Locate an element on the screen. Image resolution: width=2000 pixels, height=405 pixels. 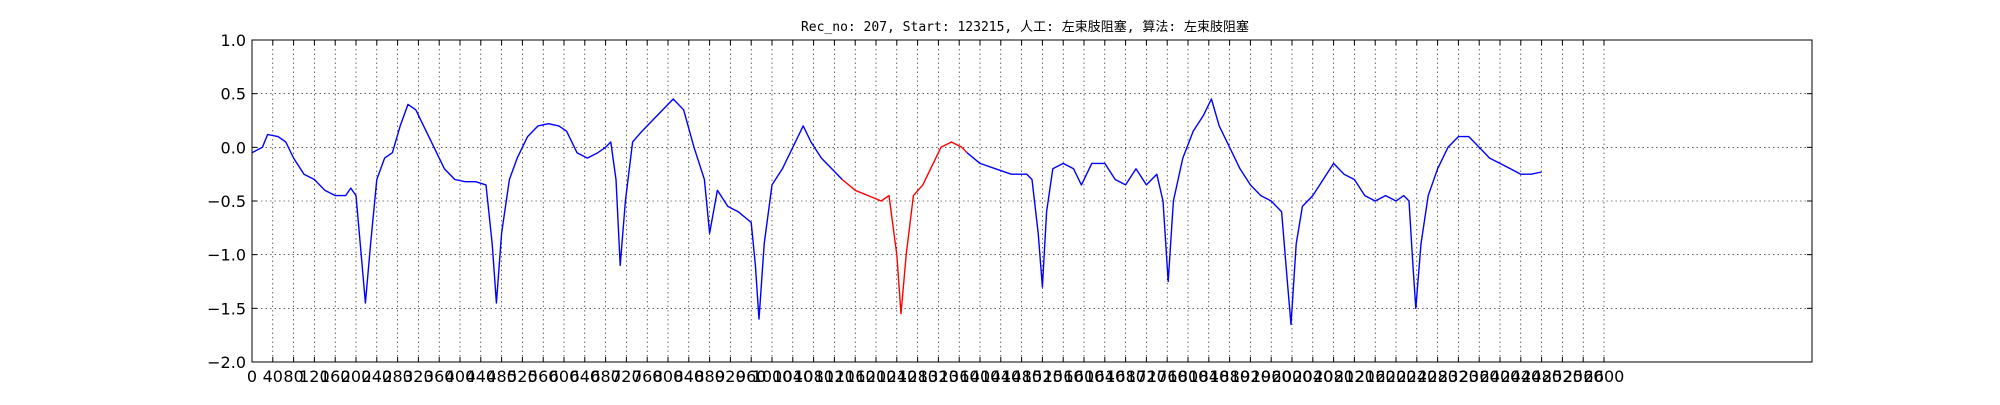
x-tick-label: 2120 is located at coordinates (1354, 376).